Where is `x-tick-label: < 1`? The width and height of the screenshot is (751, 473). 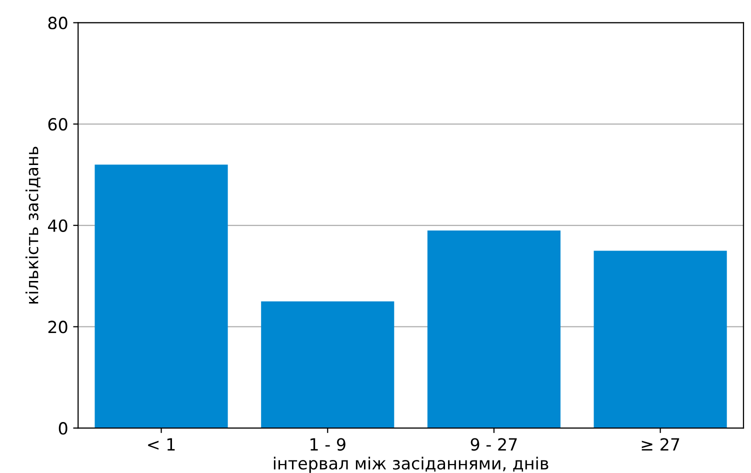
x-tick-label: < 1 is located at coordinates (161, 444).